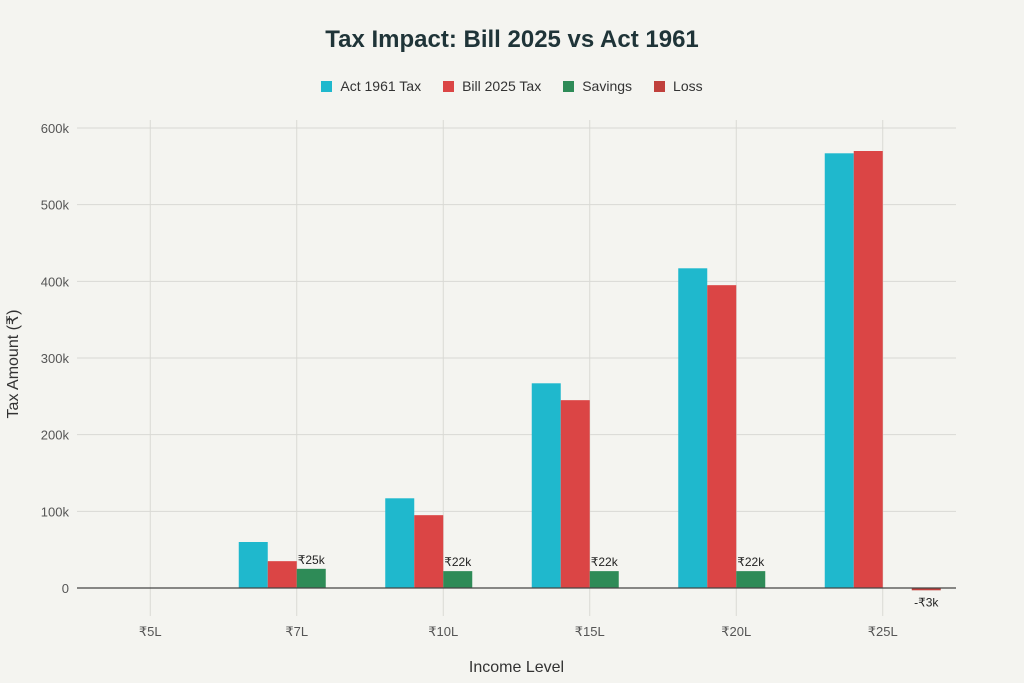 The height and width of the screenshot is (683, 1024). What do you see at coordinates (516, 667) in the screenshot?
I see `x-axis-title: Income Level` at bounding box center [516, 667].